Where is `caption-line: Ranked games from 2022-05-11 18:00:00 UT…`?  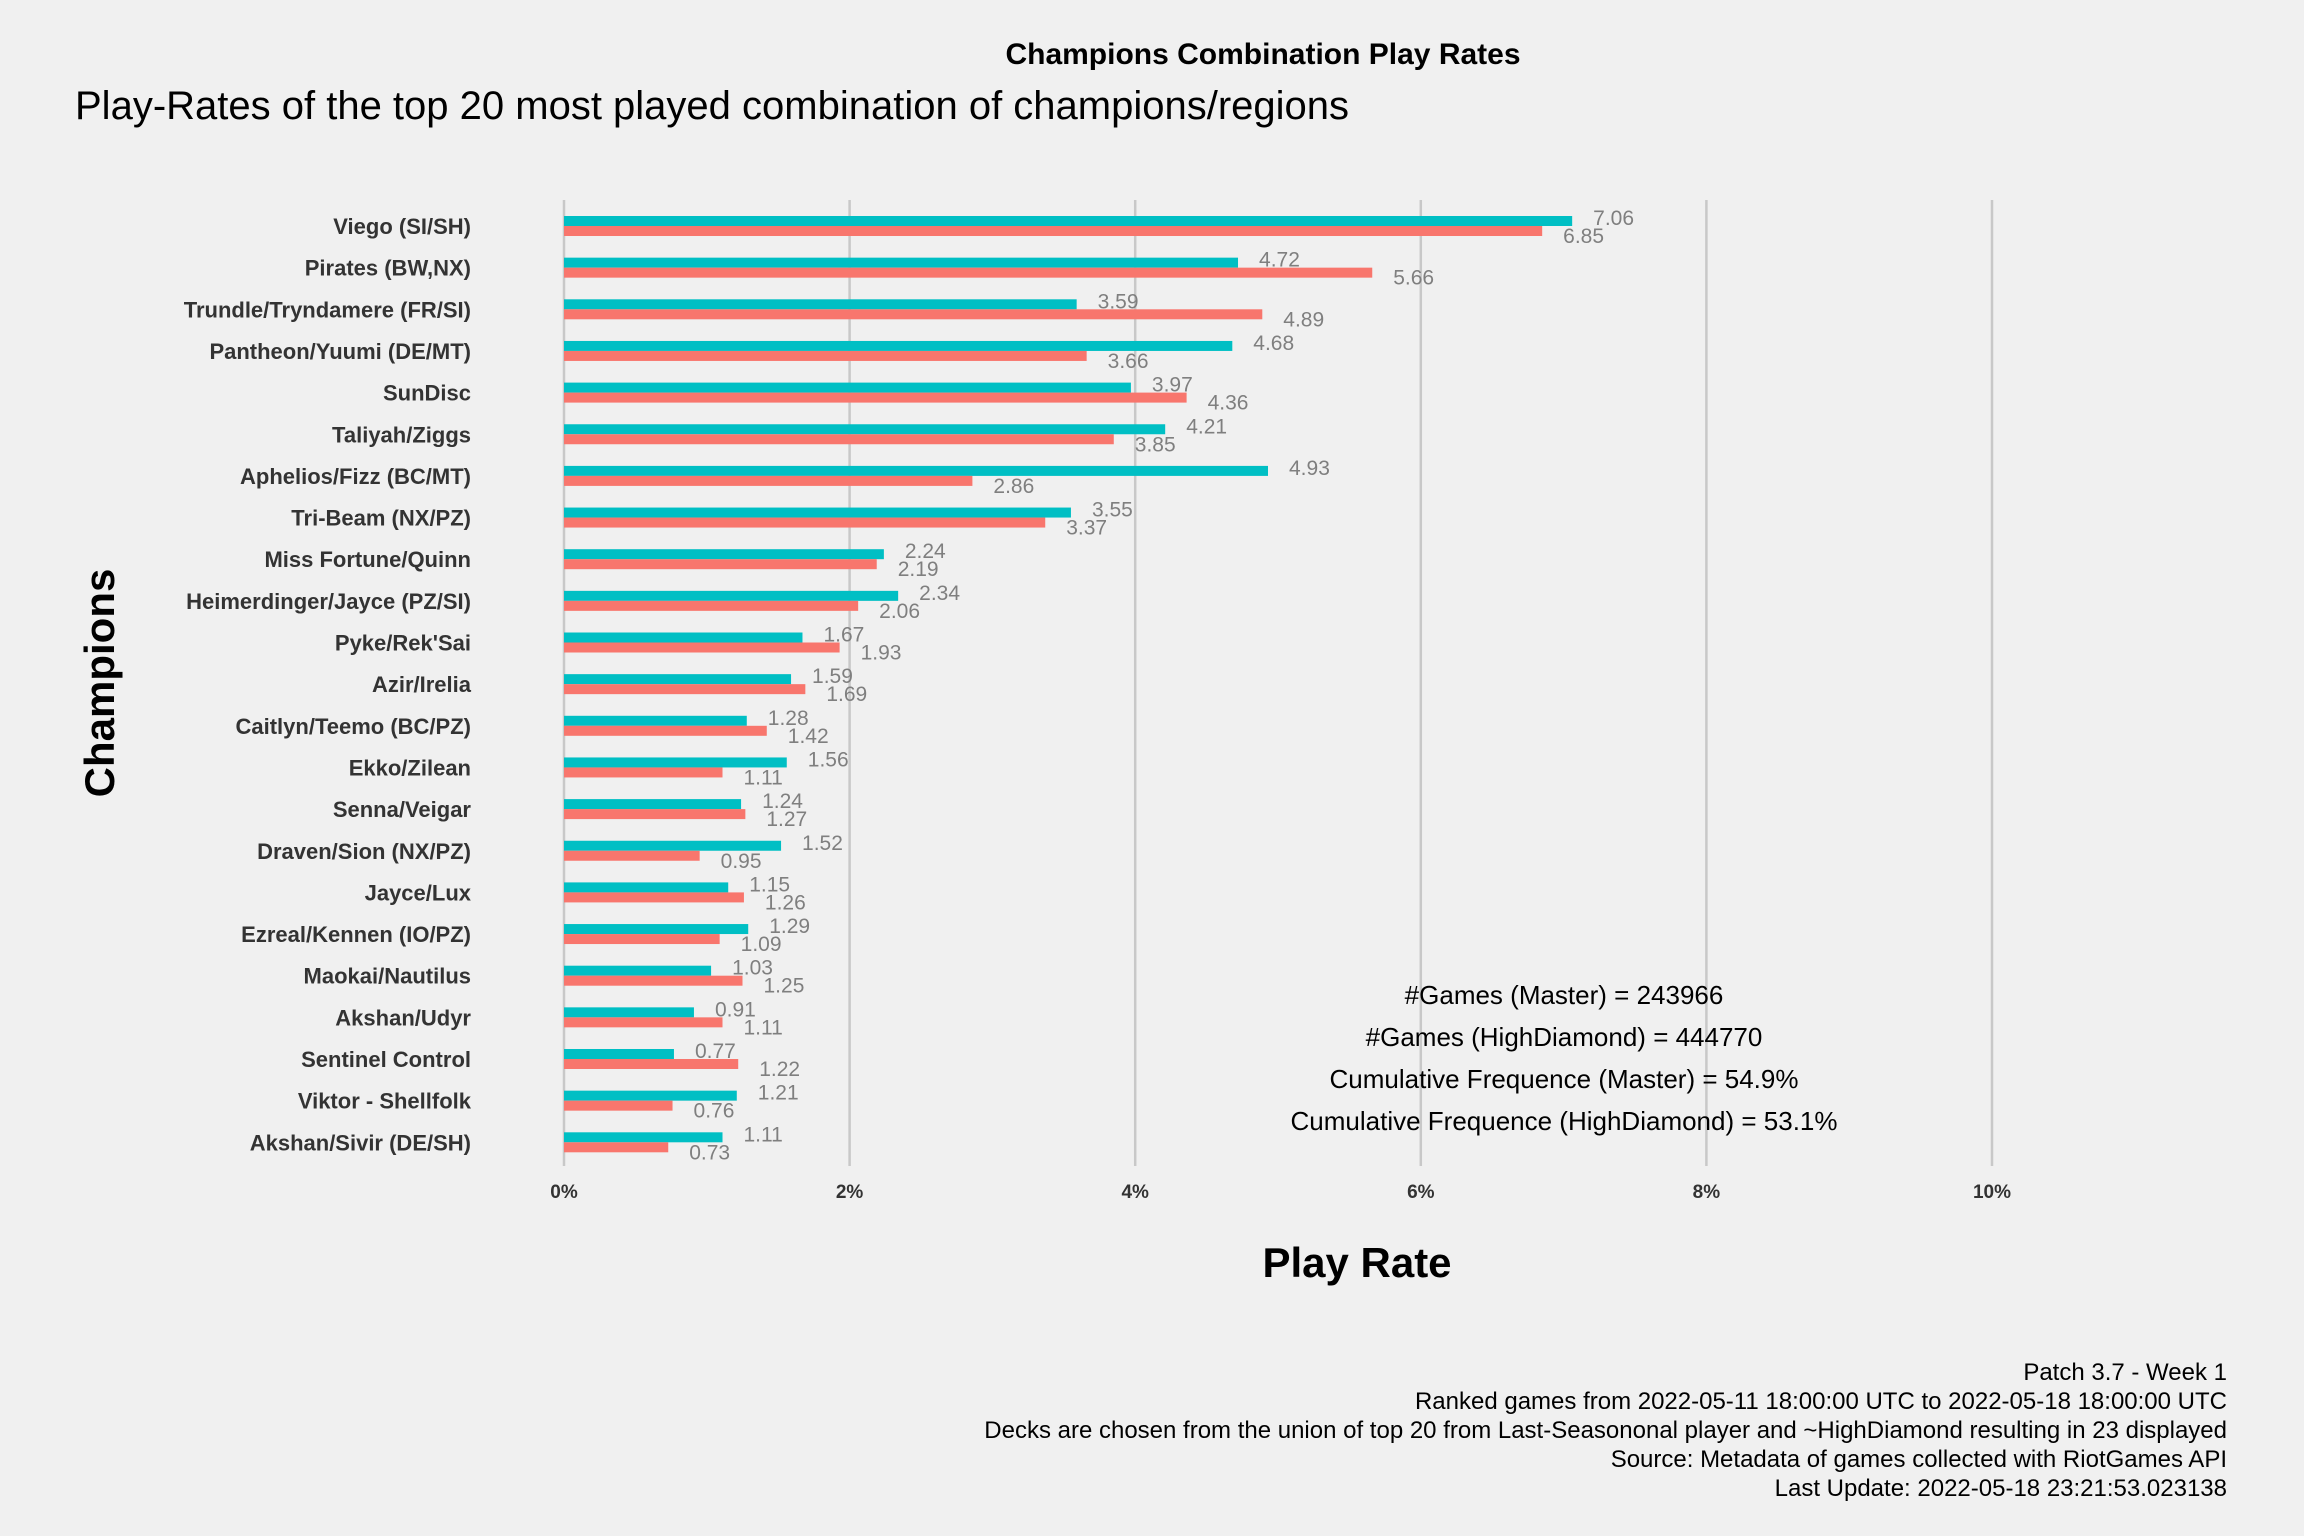
caption-line: Ranked games from 2022-05-11 18:00:00 UT… is located at coordinates (1821, 1401).